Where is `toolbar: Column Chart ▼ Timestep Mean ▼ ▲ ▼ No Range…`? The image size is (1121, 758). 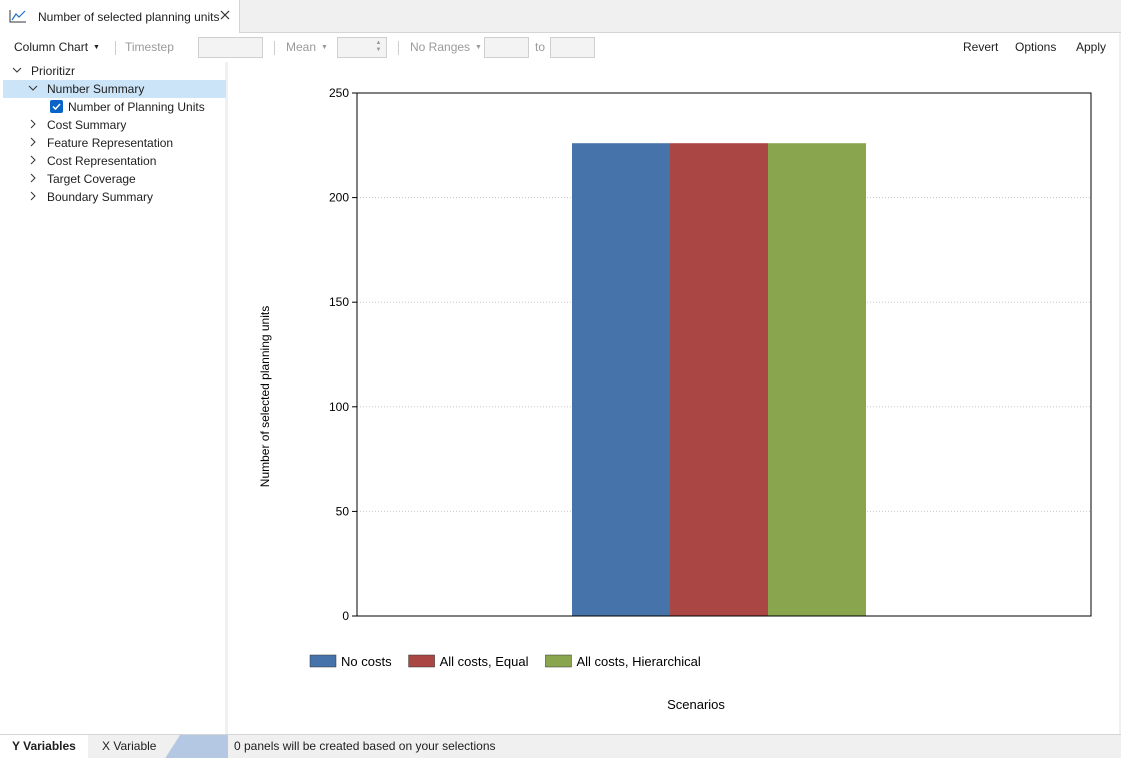 toolbar: Column Chart ▼ Timestep Mean ▼ ▲ ▼ No Range… is located at coordinates (560, 47).